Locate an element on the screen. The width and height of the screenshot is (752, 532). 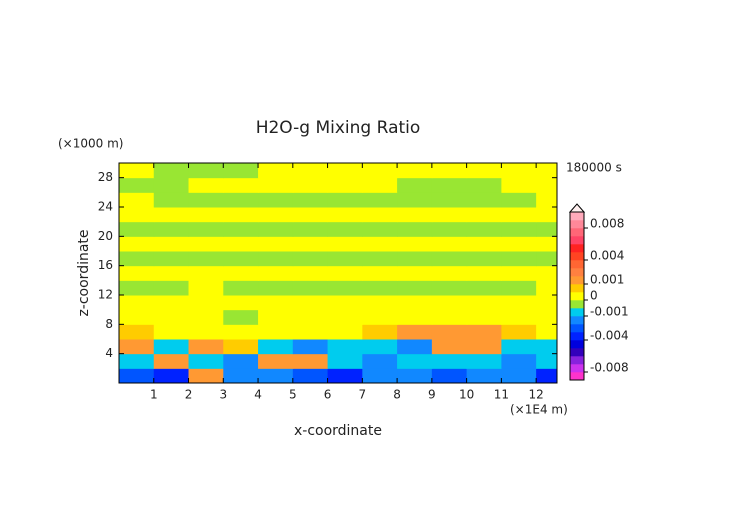
colorbar-arrow is located at coordinates (577, 208).